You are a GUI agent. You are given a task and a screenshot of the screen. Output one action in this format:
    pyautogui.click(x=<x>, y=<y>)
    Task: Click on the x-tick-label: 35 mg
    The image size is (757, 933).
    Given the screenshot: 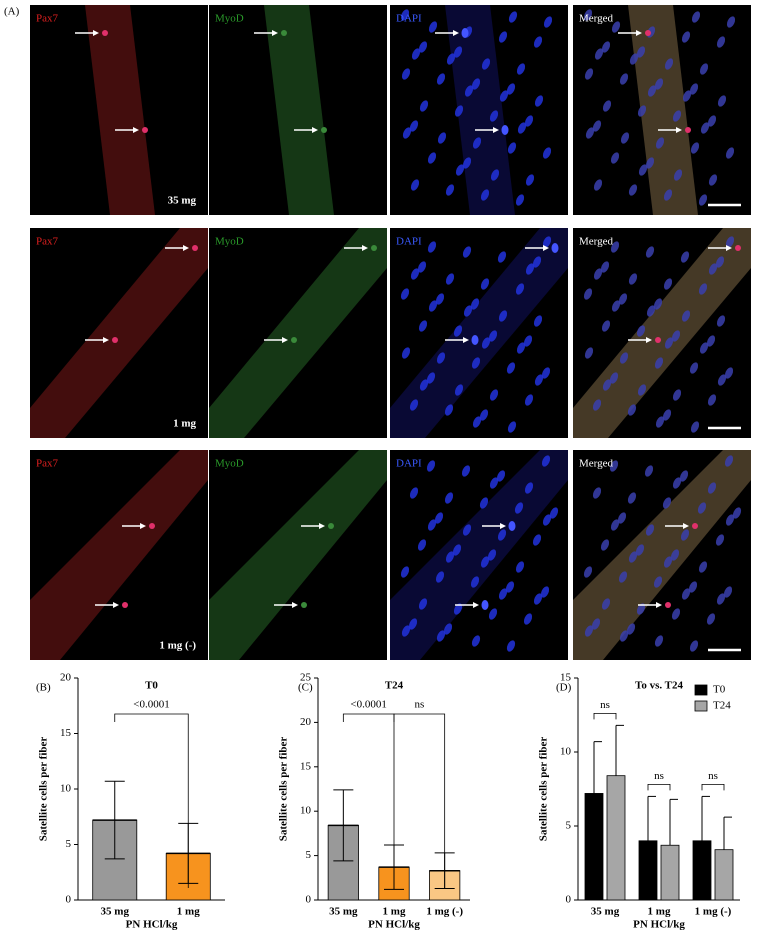 What is the action you would take?
    pyautogui.click(x=343, y=912)
    